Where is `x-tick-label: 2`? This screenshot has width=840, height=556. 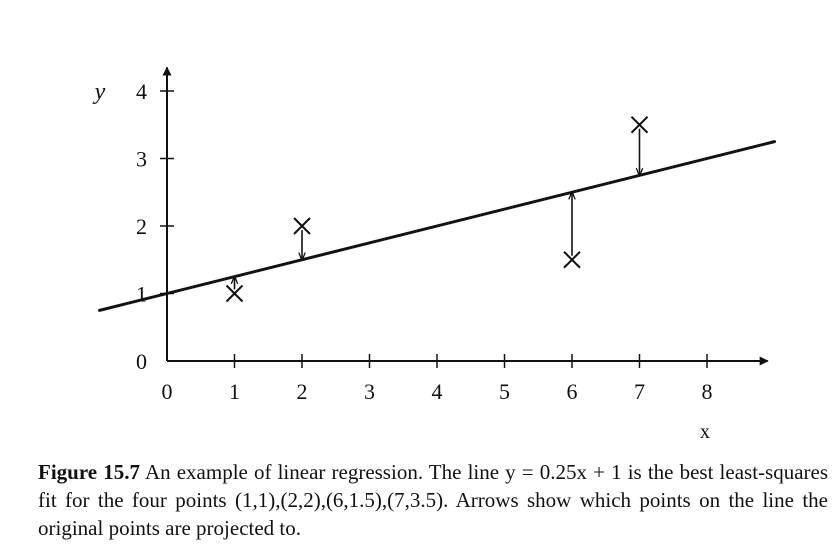
x-tick-label: 2 is located at coordinates (302, 391).